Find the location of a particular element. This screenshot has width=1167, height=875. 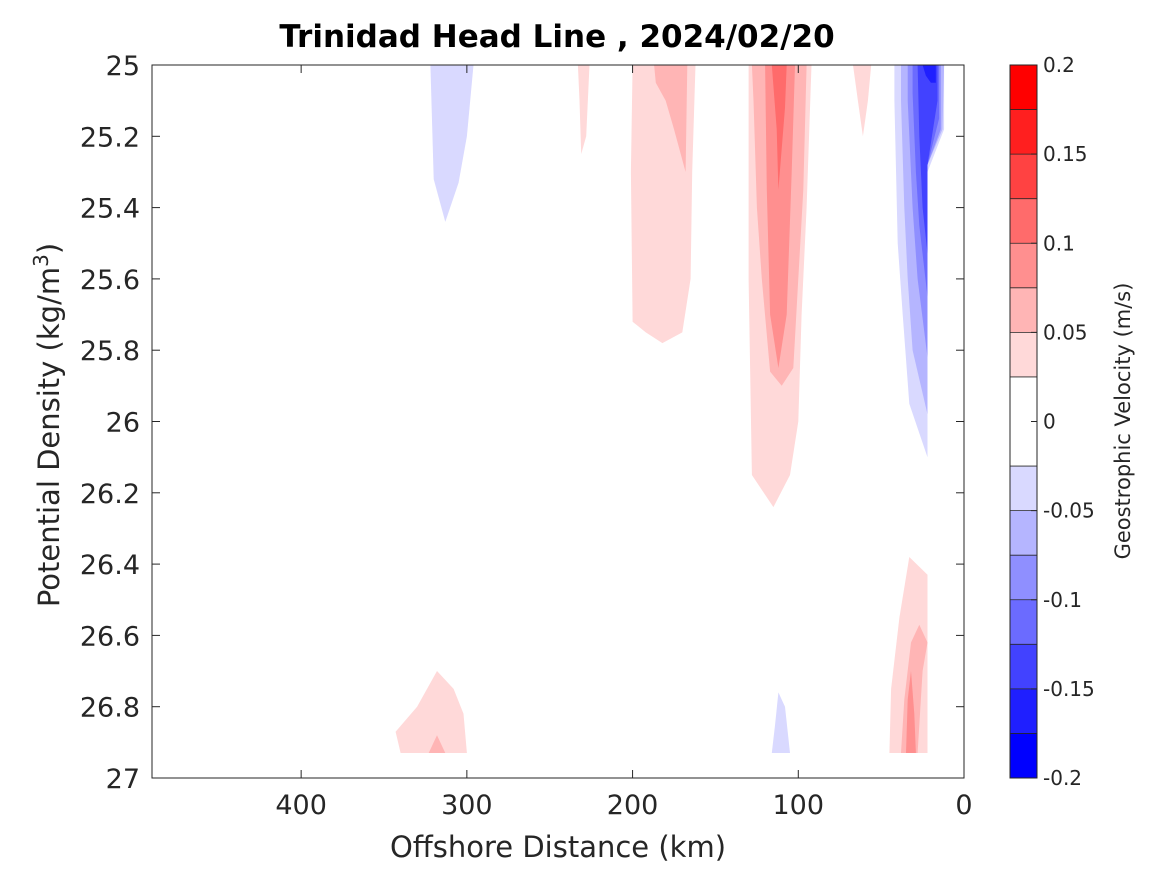

y-tick-label: 27 is located at coordinates (123, 779).